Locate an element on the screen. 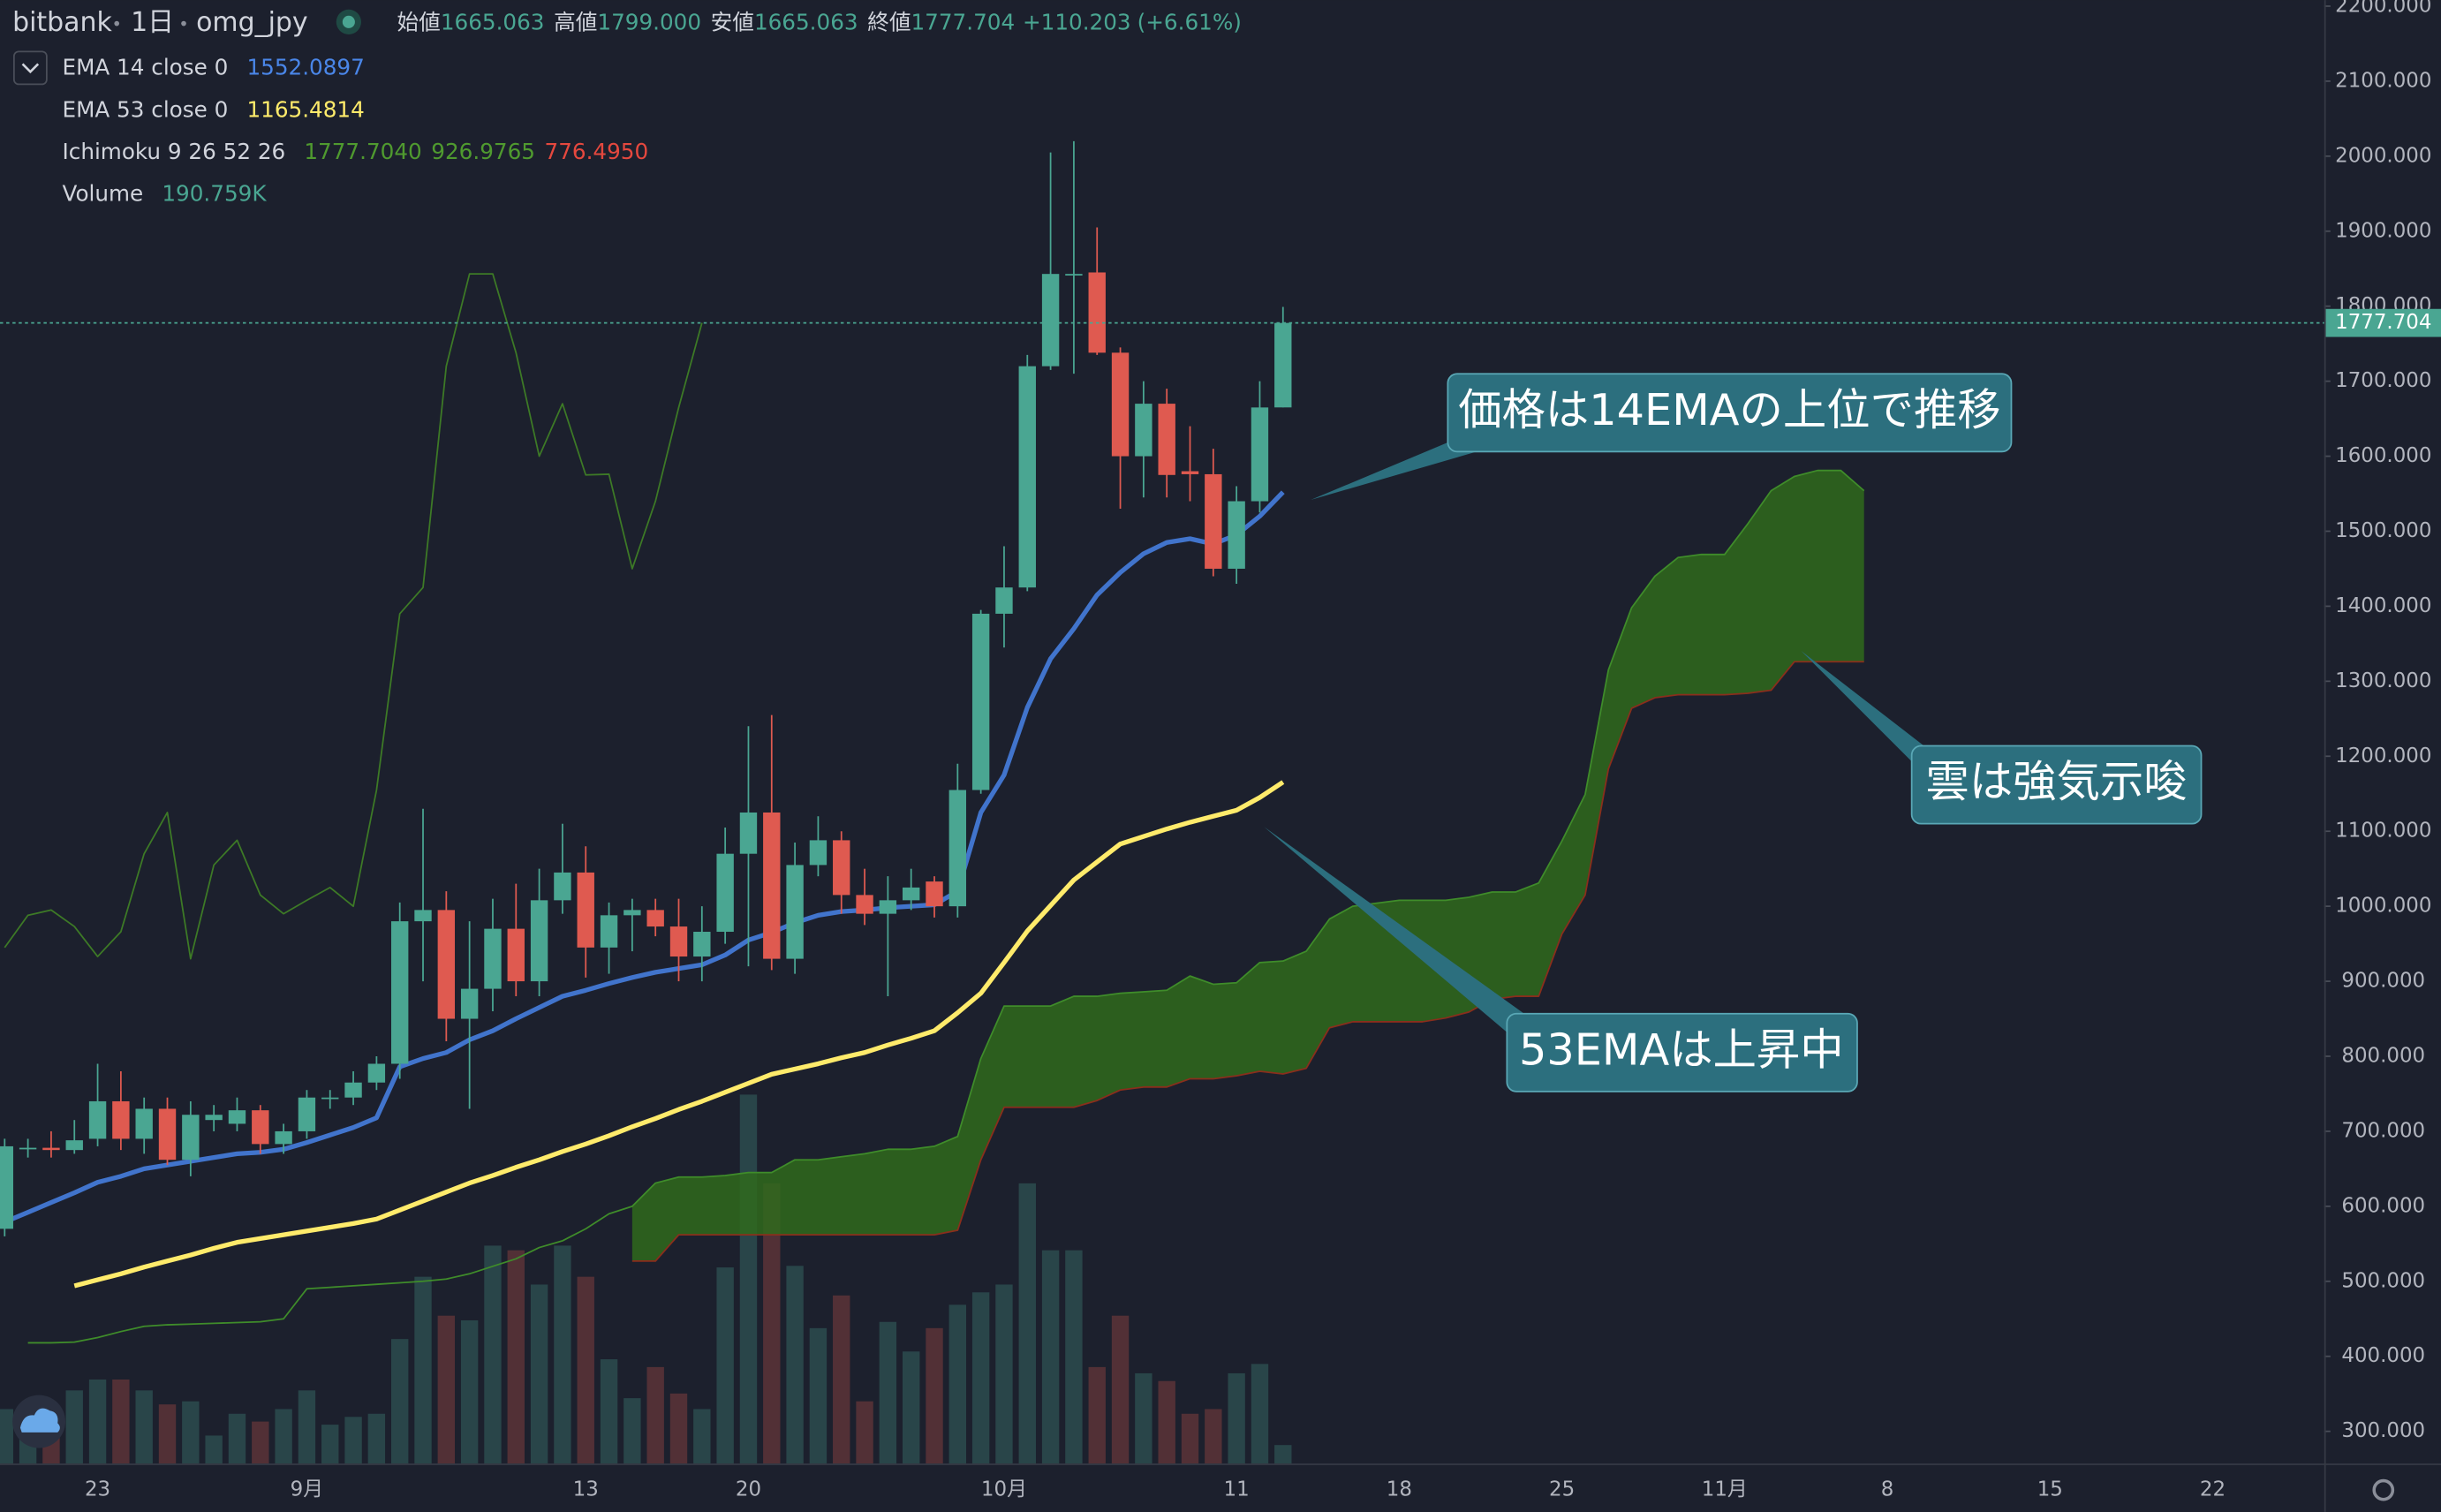 This screenshot has height=1512, width=2441. y-tick-label: 2000.000 is located at coordinates (2383, 155).